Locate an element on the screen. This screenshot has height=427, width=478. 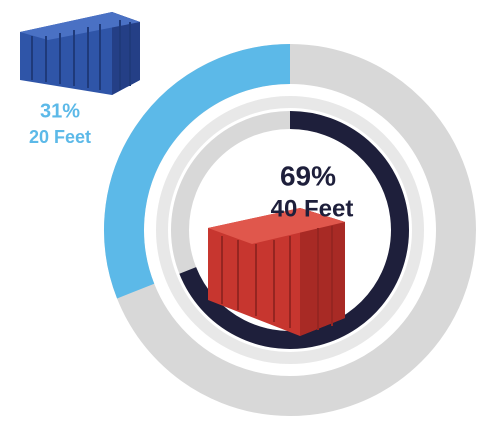
value-label: 31% is located at coordinates (60, 111).